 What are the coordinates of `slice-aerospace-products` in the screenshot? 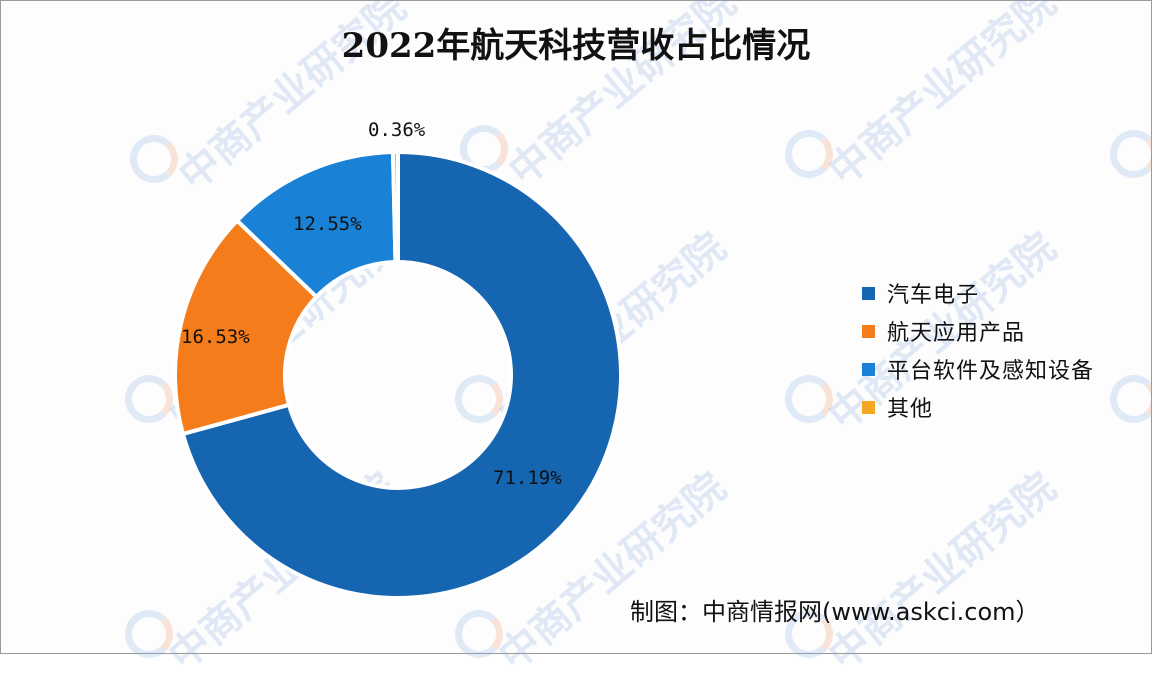 It's located at (246, 327).